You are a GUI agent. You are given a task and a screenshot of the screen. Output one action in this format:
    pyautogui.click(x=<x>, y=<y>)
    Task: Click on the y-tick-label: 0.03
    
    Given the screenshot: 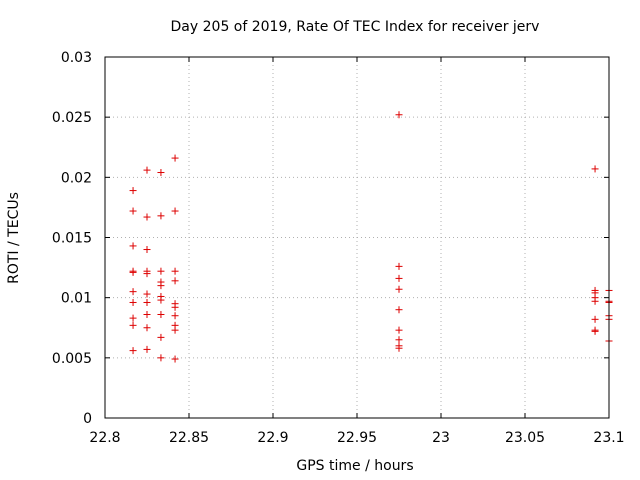 What is the action you would take?
    pyautogui.click(x=76, y=58)
    